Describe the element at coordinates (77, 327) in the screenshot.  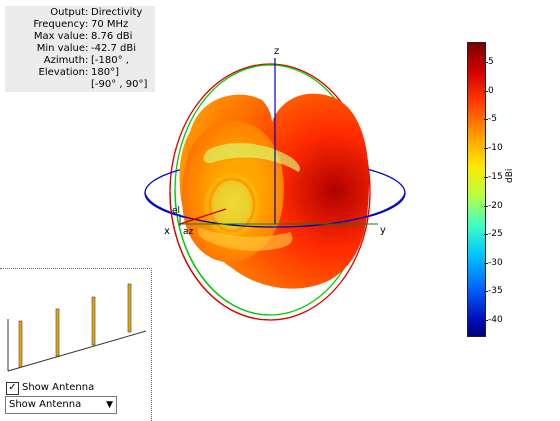
I see `antenna-geometry` at that location.